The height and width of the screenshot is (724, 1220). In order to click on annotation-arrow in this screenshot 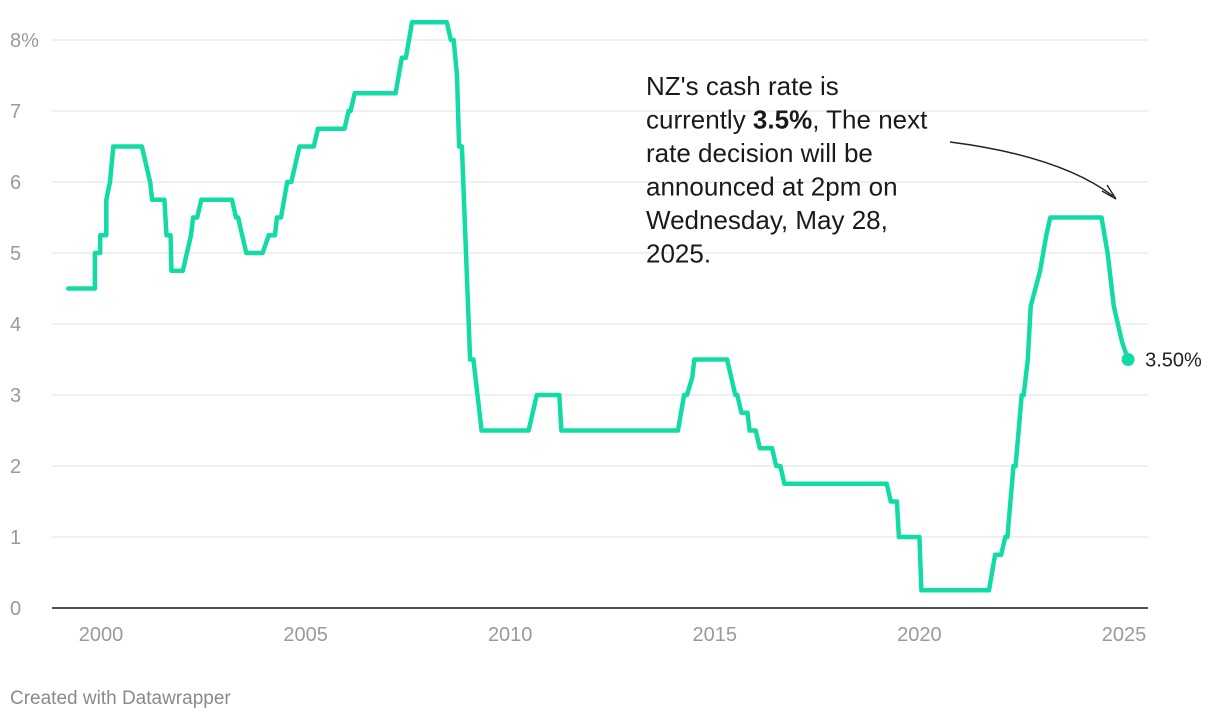, I will do `click(1031, 169)`.